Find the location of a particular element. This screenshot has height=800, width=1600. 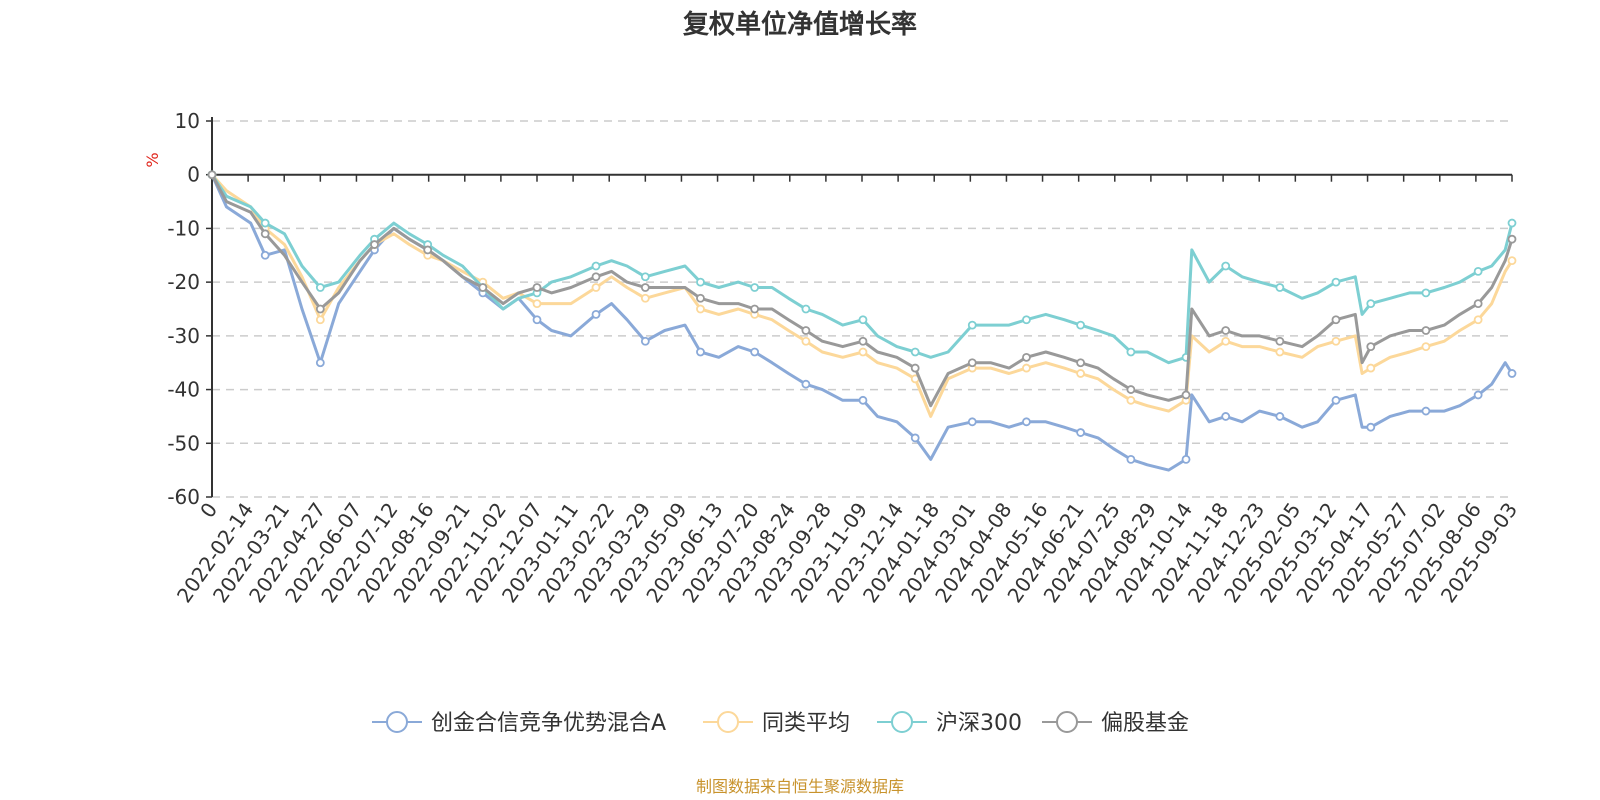

y-tick-label: -10 is located at coordinates (183, 228).